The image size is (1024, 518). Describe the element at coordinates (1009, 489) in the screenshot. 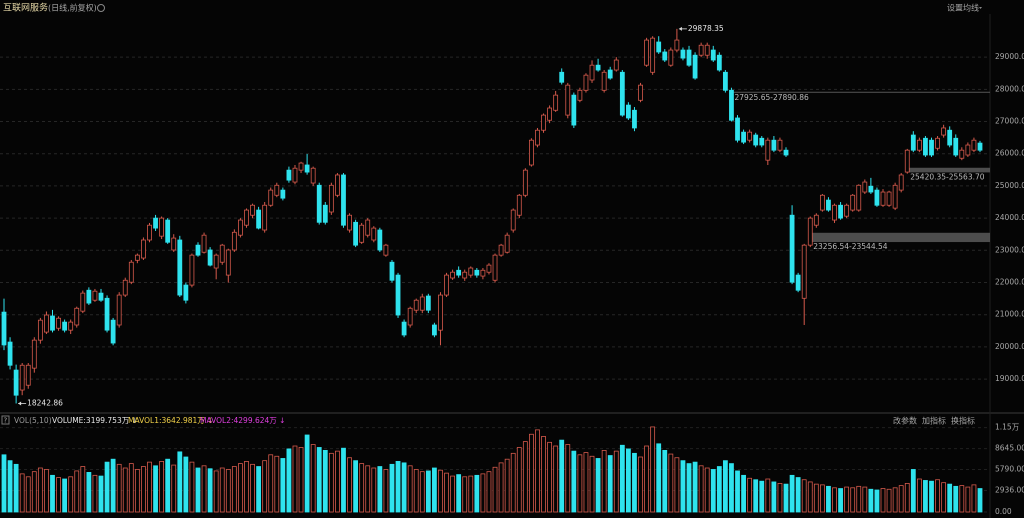

I see `y-tick-label: 2936.00` at that location.